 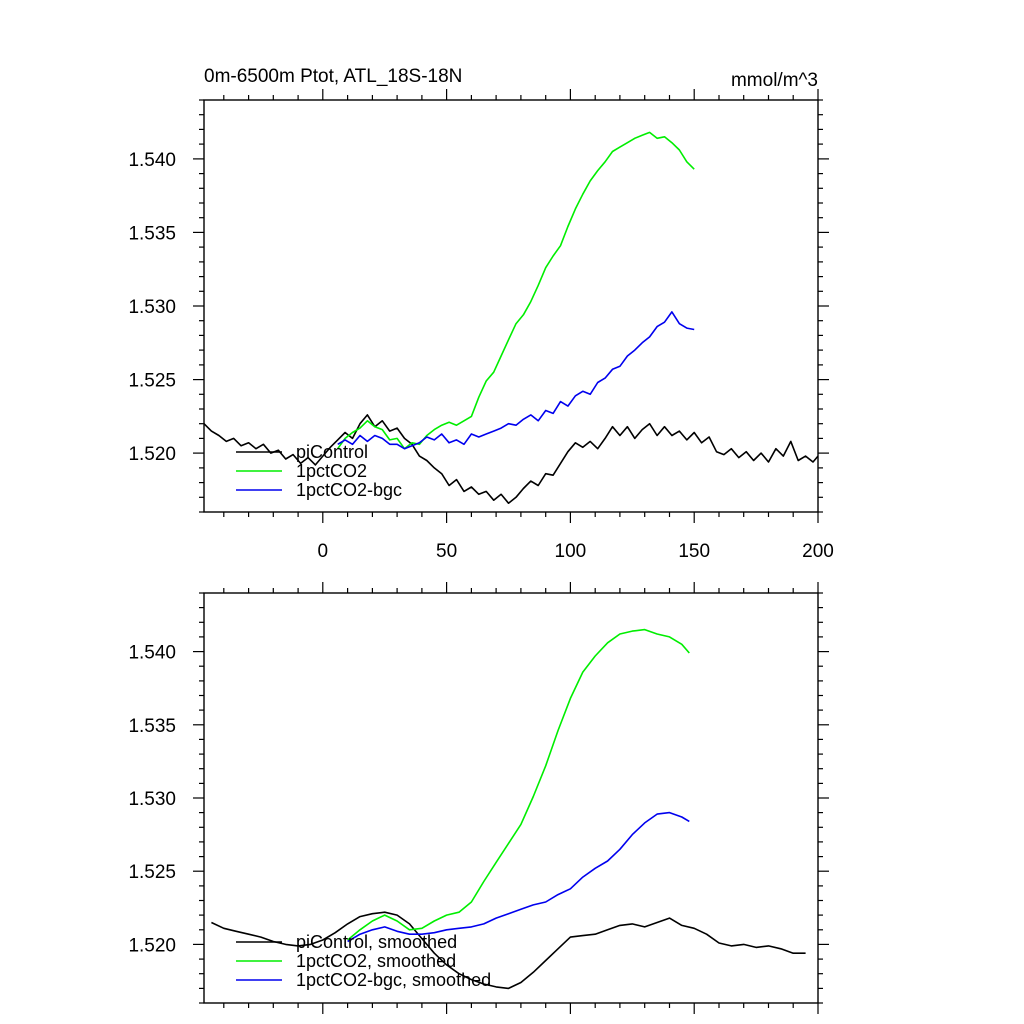 What do you see at coordinates (571, 551) in the screenshot?
I see `x-tick-label: 100` at bounding box center [571, 551].